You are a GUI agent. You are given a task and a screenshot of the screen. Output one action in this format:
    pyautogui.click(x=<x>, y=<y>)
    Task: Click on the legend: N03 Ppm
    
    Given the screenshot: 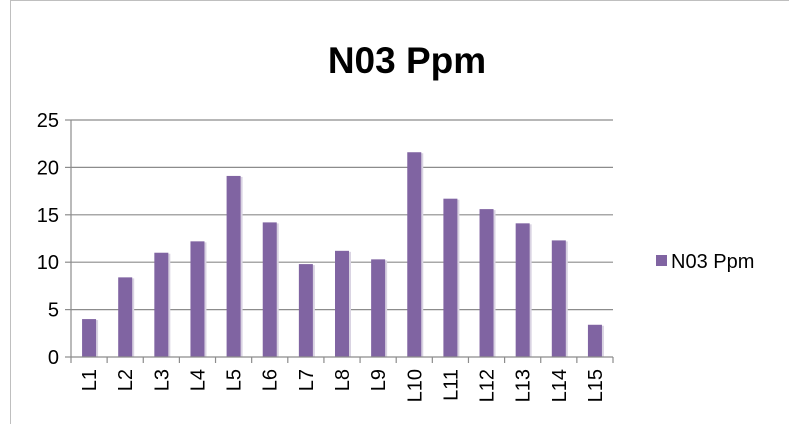 What is the action you would take?
    pyautogui.click(x=705, y=262)
    